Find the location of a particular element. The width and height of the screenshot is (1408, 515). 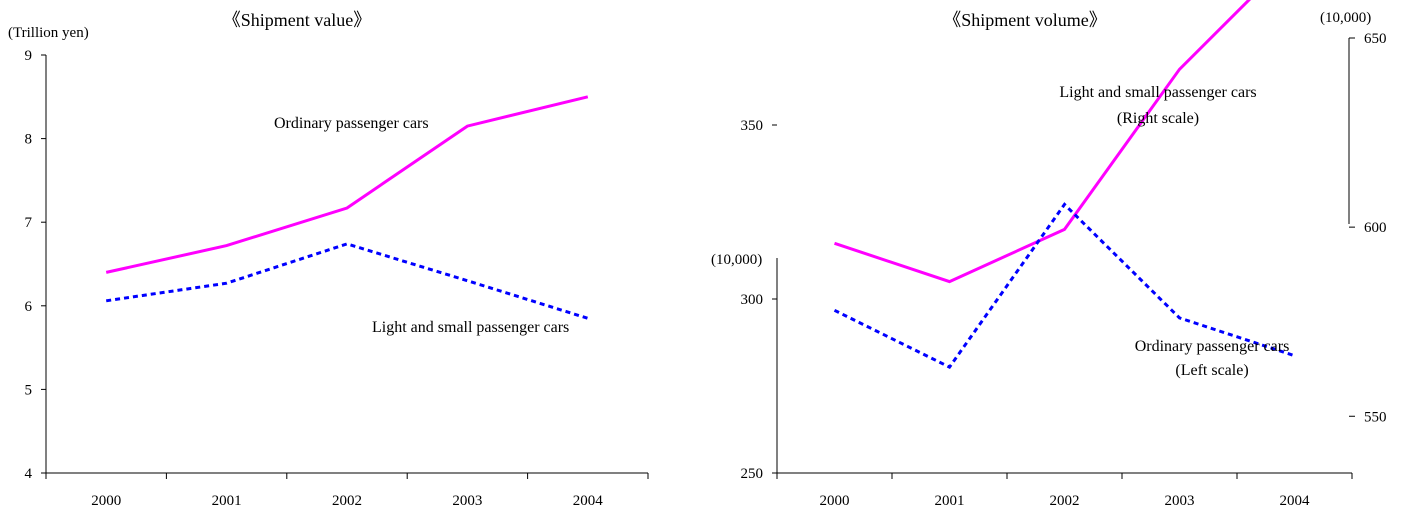

left-tick-label: 300 is located at coordinates (752, 300).